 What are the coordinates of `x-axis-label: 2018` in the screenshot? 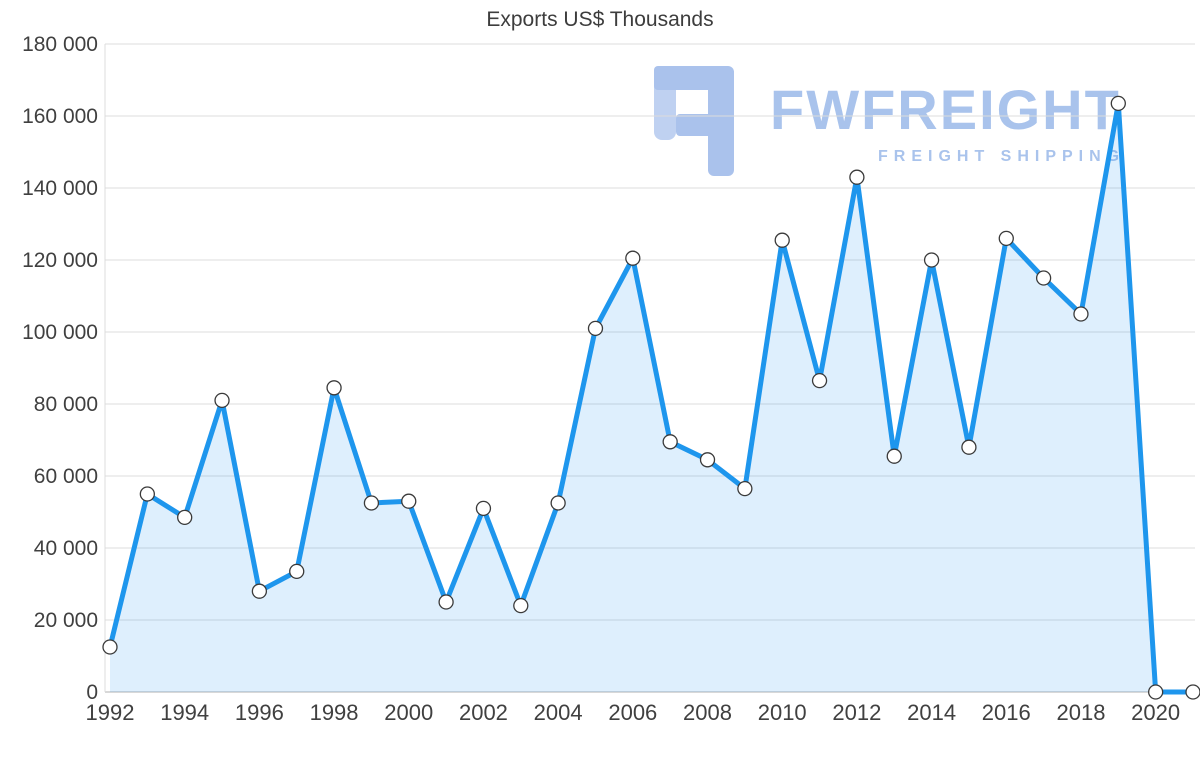 It's located at (1080, 712).